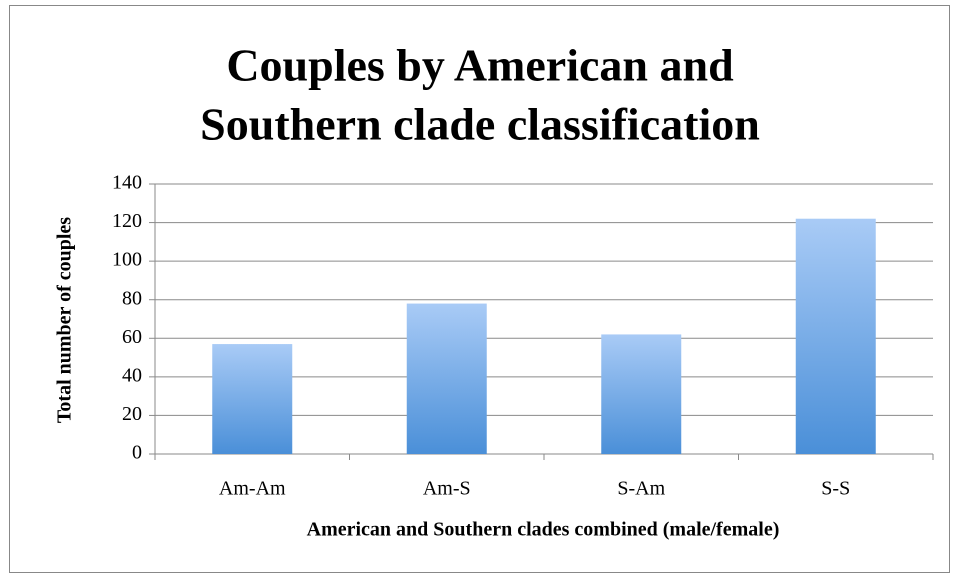 This screenshot has height=579, width=959. What do you see at coordinates (835, 489) in the screenshot?
I see `x-tick-label: S-S` at bounding box center [835, 489].